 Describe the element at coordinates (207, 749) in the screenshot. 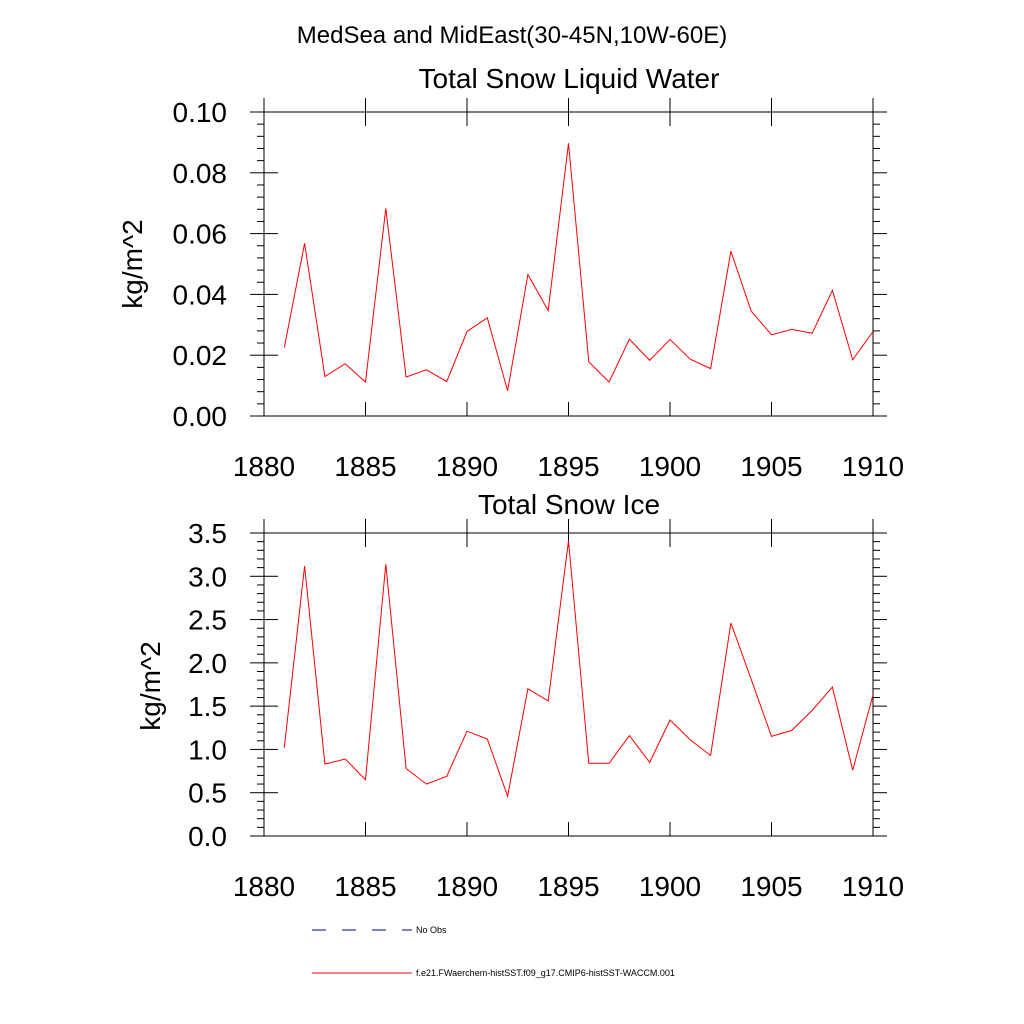

I see `y-tick-label: 1.0` at that location.